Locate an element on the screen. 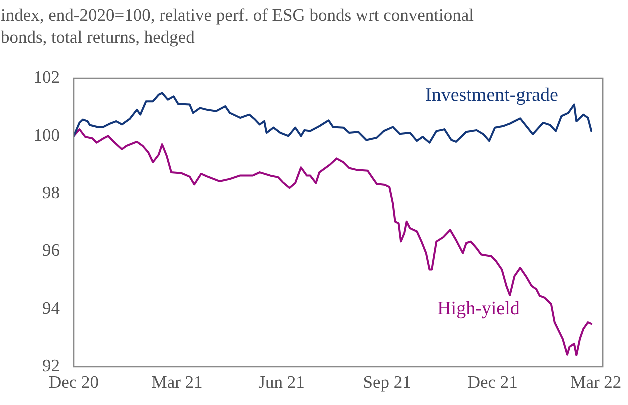  series-label: High-yield is located at coordinates (479, 309).